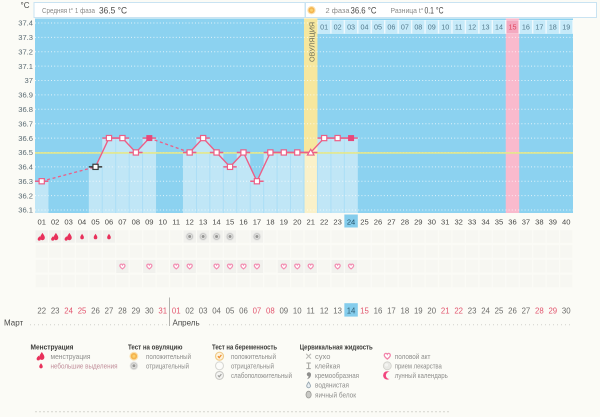  I want to click on svg-text: 36.6 °C, so click(364, 10).